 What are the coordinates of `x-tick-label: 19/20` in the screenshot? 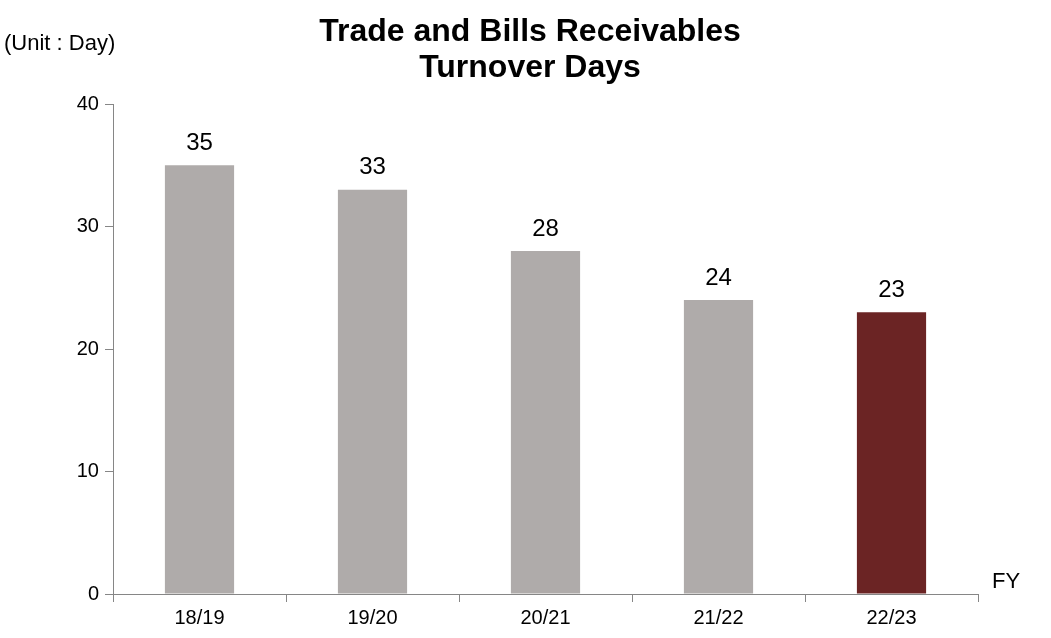 It's located at (372, 616).